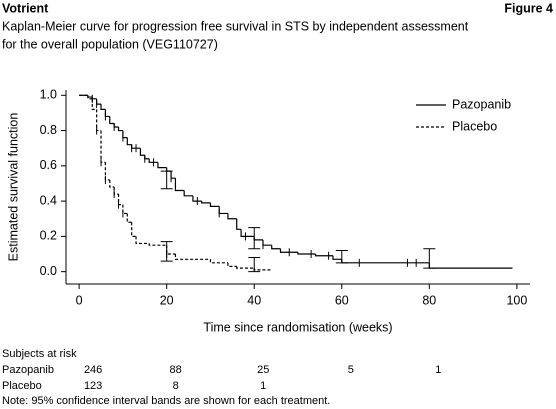 The width and height of the screenshot is (556, 409). Describe the element at coordinates (176, 370) in the screenshot. I see `risk-count: 88` at that location.